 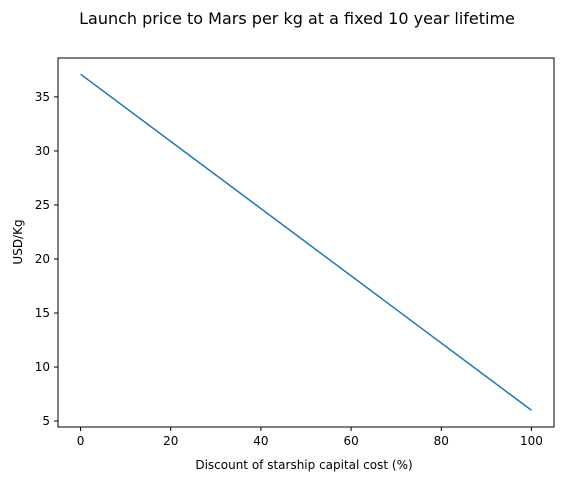 What do you see at coordinates (42, 205) in the screenshot?
I see `y-tick-label: 25` at bounding box center [42, 205].